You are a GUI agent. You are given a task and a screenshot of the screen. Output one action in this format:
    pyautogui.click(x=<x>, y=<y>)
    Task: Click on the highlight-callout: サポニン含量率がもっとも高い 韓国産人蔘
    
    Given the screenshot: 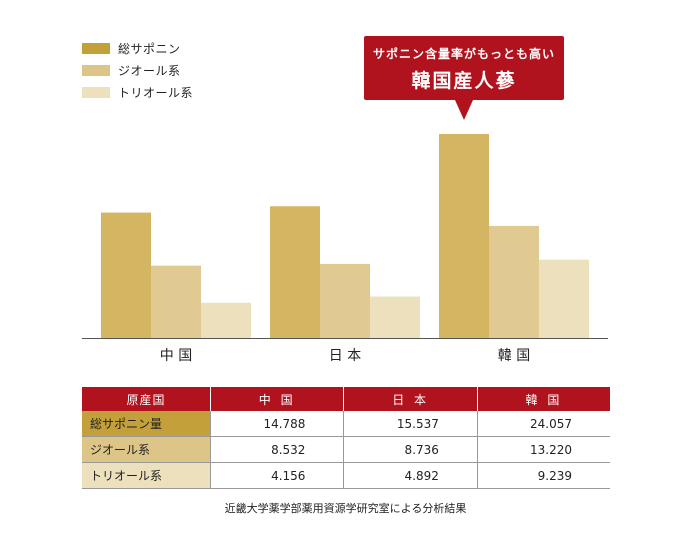 What is the action you would take?
    pyautogui.click(x=464, y=78)
    